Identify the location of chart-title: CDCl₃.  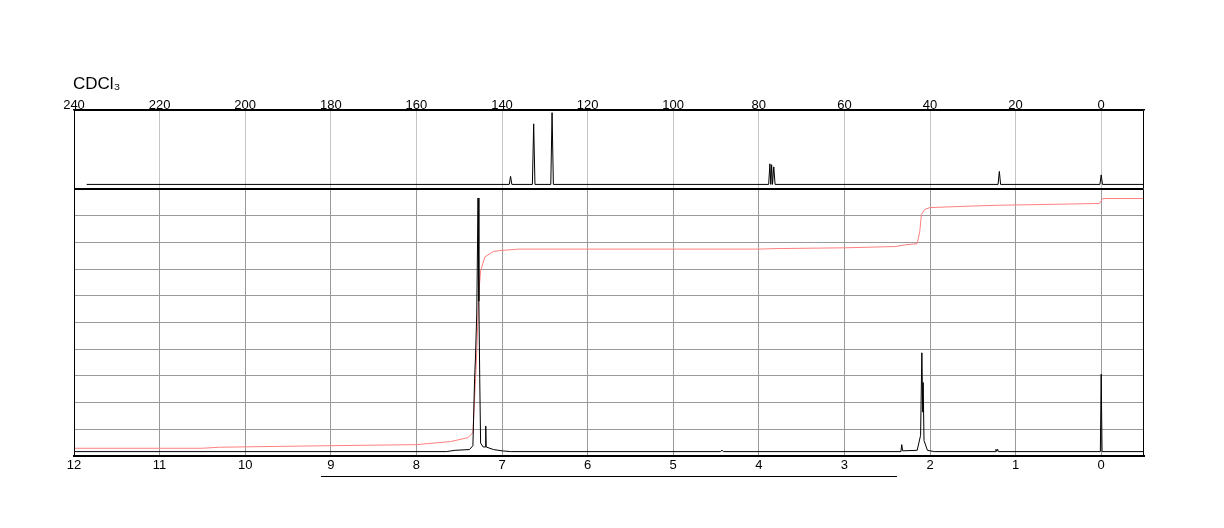
(97, 84).